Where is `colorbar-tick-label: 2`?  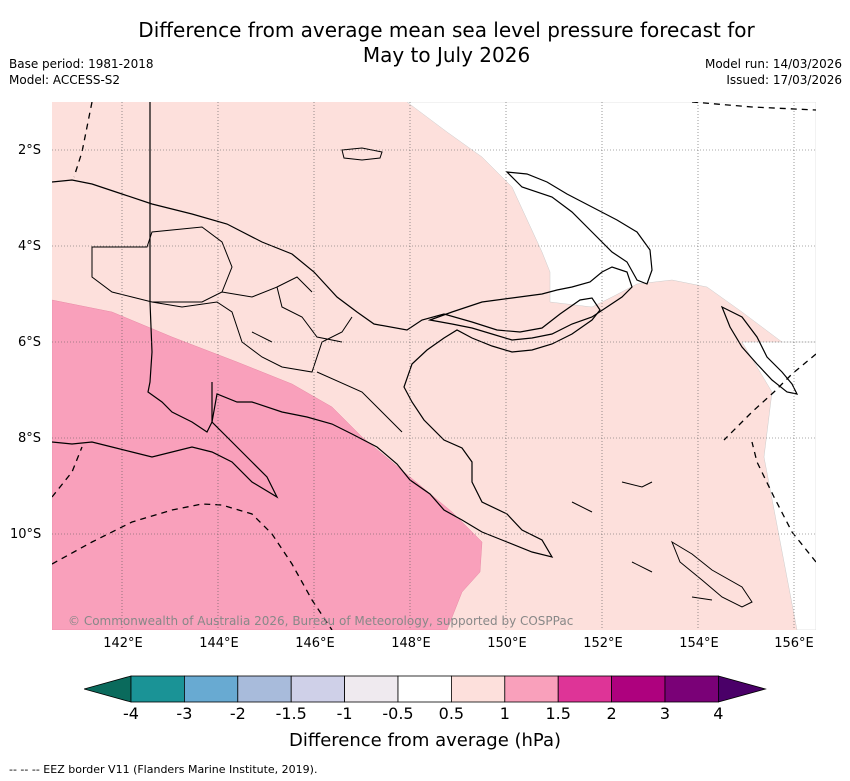 colorbar-tick-label: 2 is located at coordinates (611, 713).